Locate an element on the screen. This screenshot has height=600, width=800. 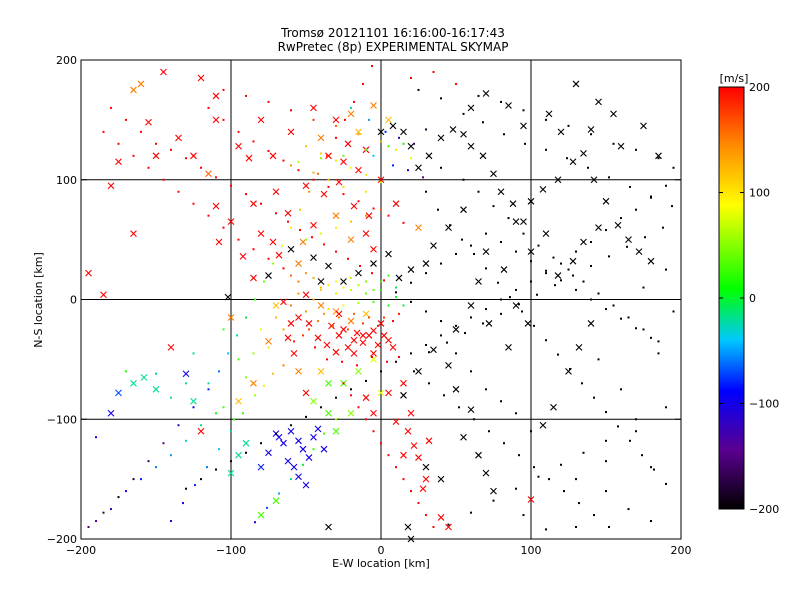
x-axis-label: E-W location [km] is located at coordinates (381, 563).